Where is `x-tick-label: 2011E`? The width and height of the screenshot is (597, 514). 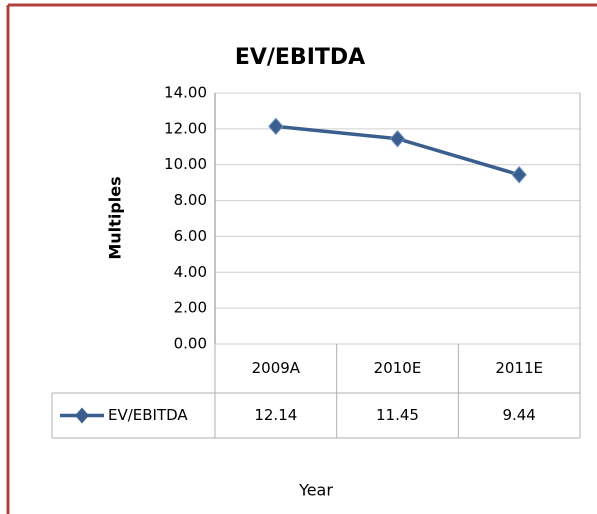 x-tick-label: 2011E is located at coordinates (519, 368).